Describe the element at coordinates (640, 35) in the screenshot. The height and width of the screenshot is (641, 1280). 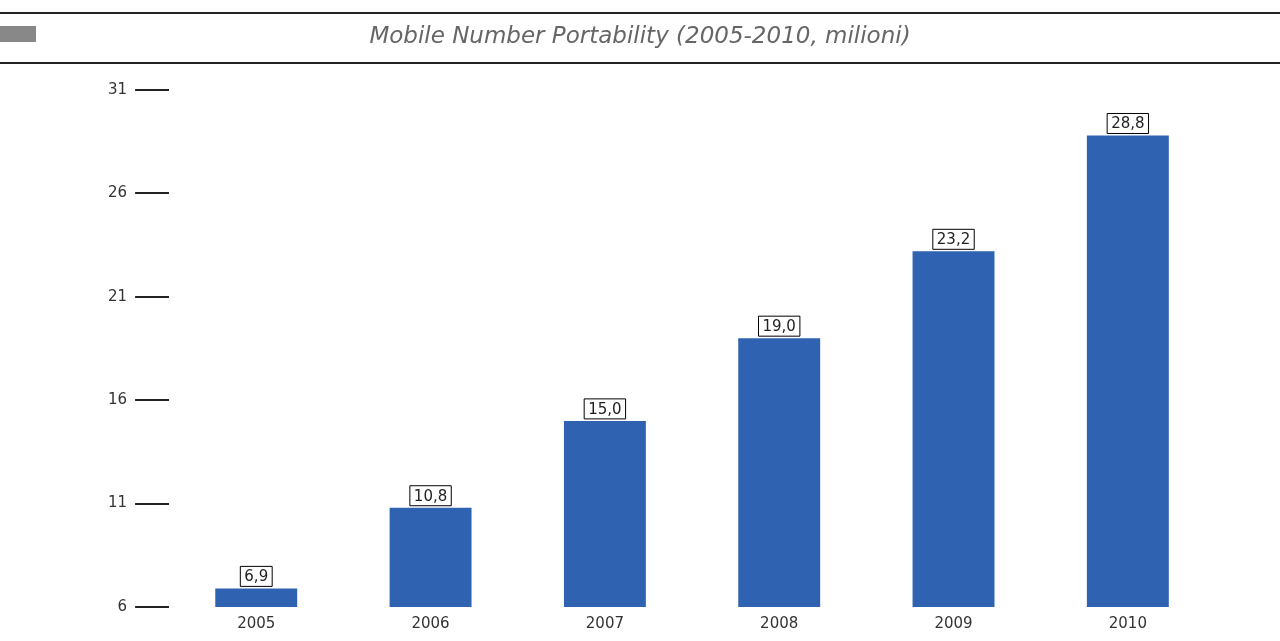
I see `chart-title: Mobile Number Portability (2005-2010, milioni)` at that location.